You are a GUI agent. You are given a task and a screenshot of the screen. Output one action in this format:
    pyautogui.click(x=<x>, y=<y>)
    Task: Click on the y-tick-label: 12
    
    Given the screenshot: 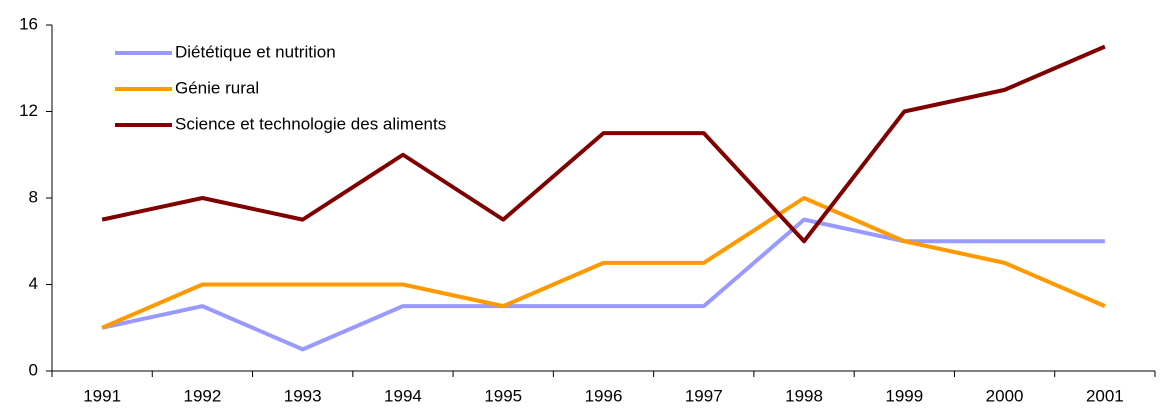 What is the action you would take?
    pyautogui.click(x=28, y=110)
    